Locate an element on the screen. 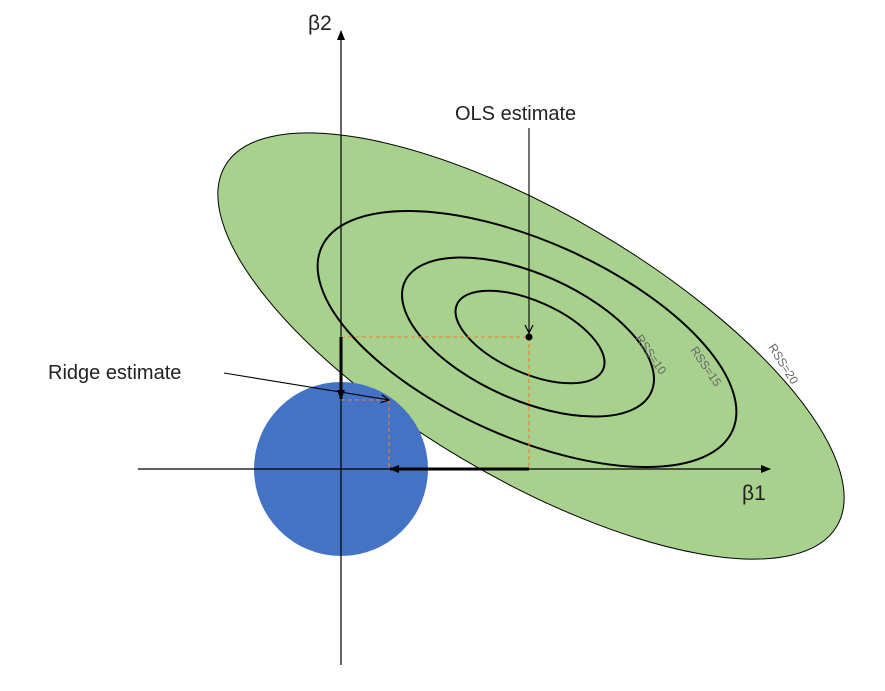 The height and width of the screenshot is (691, 885). ols-label: OLS estimate is located at coordinates (515, 114).